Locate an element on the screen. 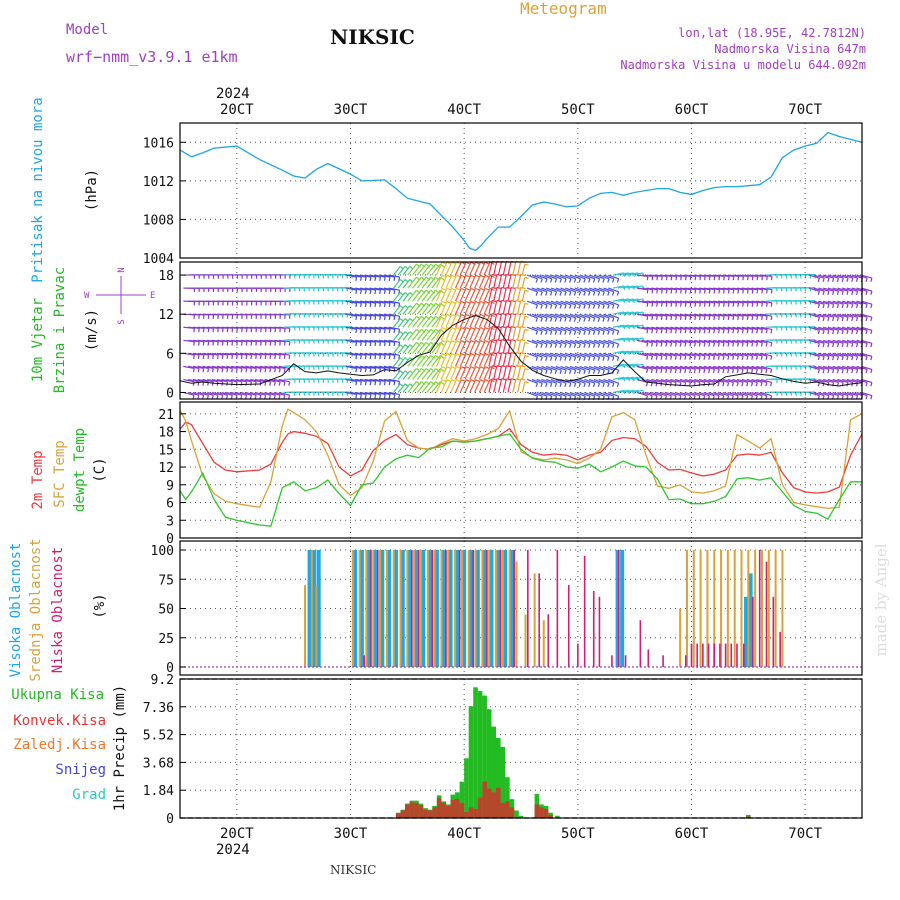 This screenshot has height=900, width=900. cloud-bars is located at coordinates (544, 608).